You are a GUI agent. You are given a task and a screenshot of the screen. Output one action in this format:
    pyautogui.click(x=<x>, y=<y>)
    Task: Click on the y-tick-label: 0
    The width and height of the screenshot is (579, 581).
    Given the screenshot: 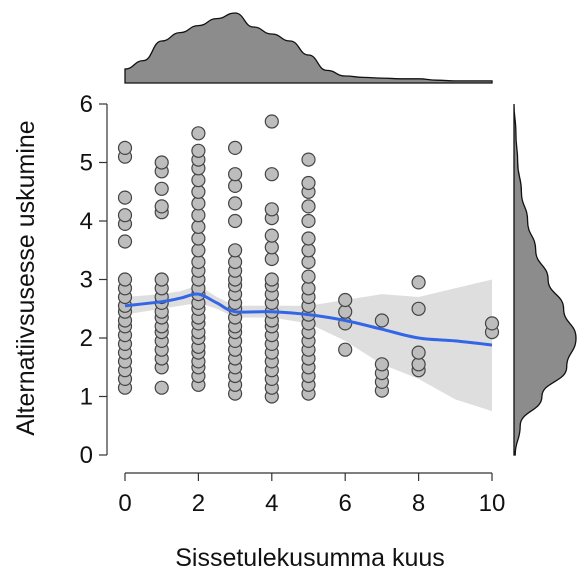 What is the action you would take?
    pyautogui.click(x=86, y=455)
    